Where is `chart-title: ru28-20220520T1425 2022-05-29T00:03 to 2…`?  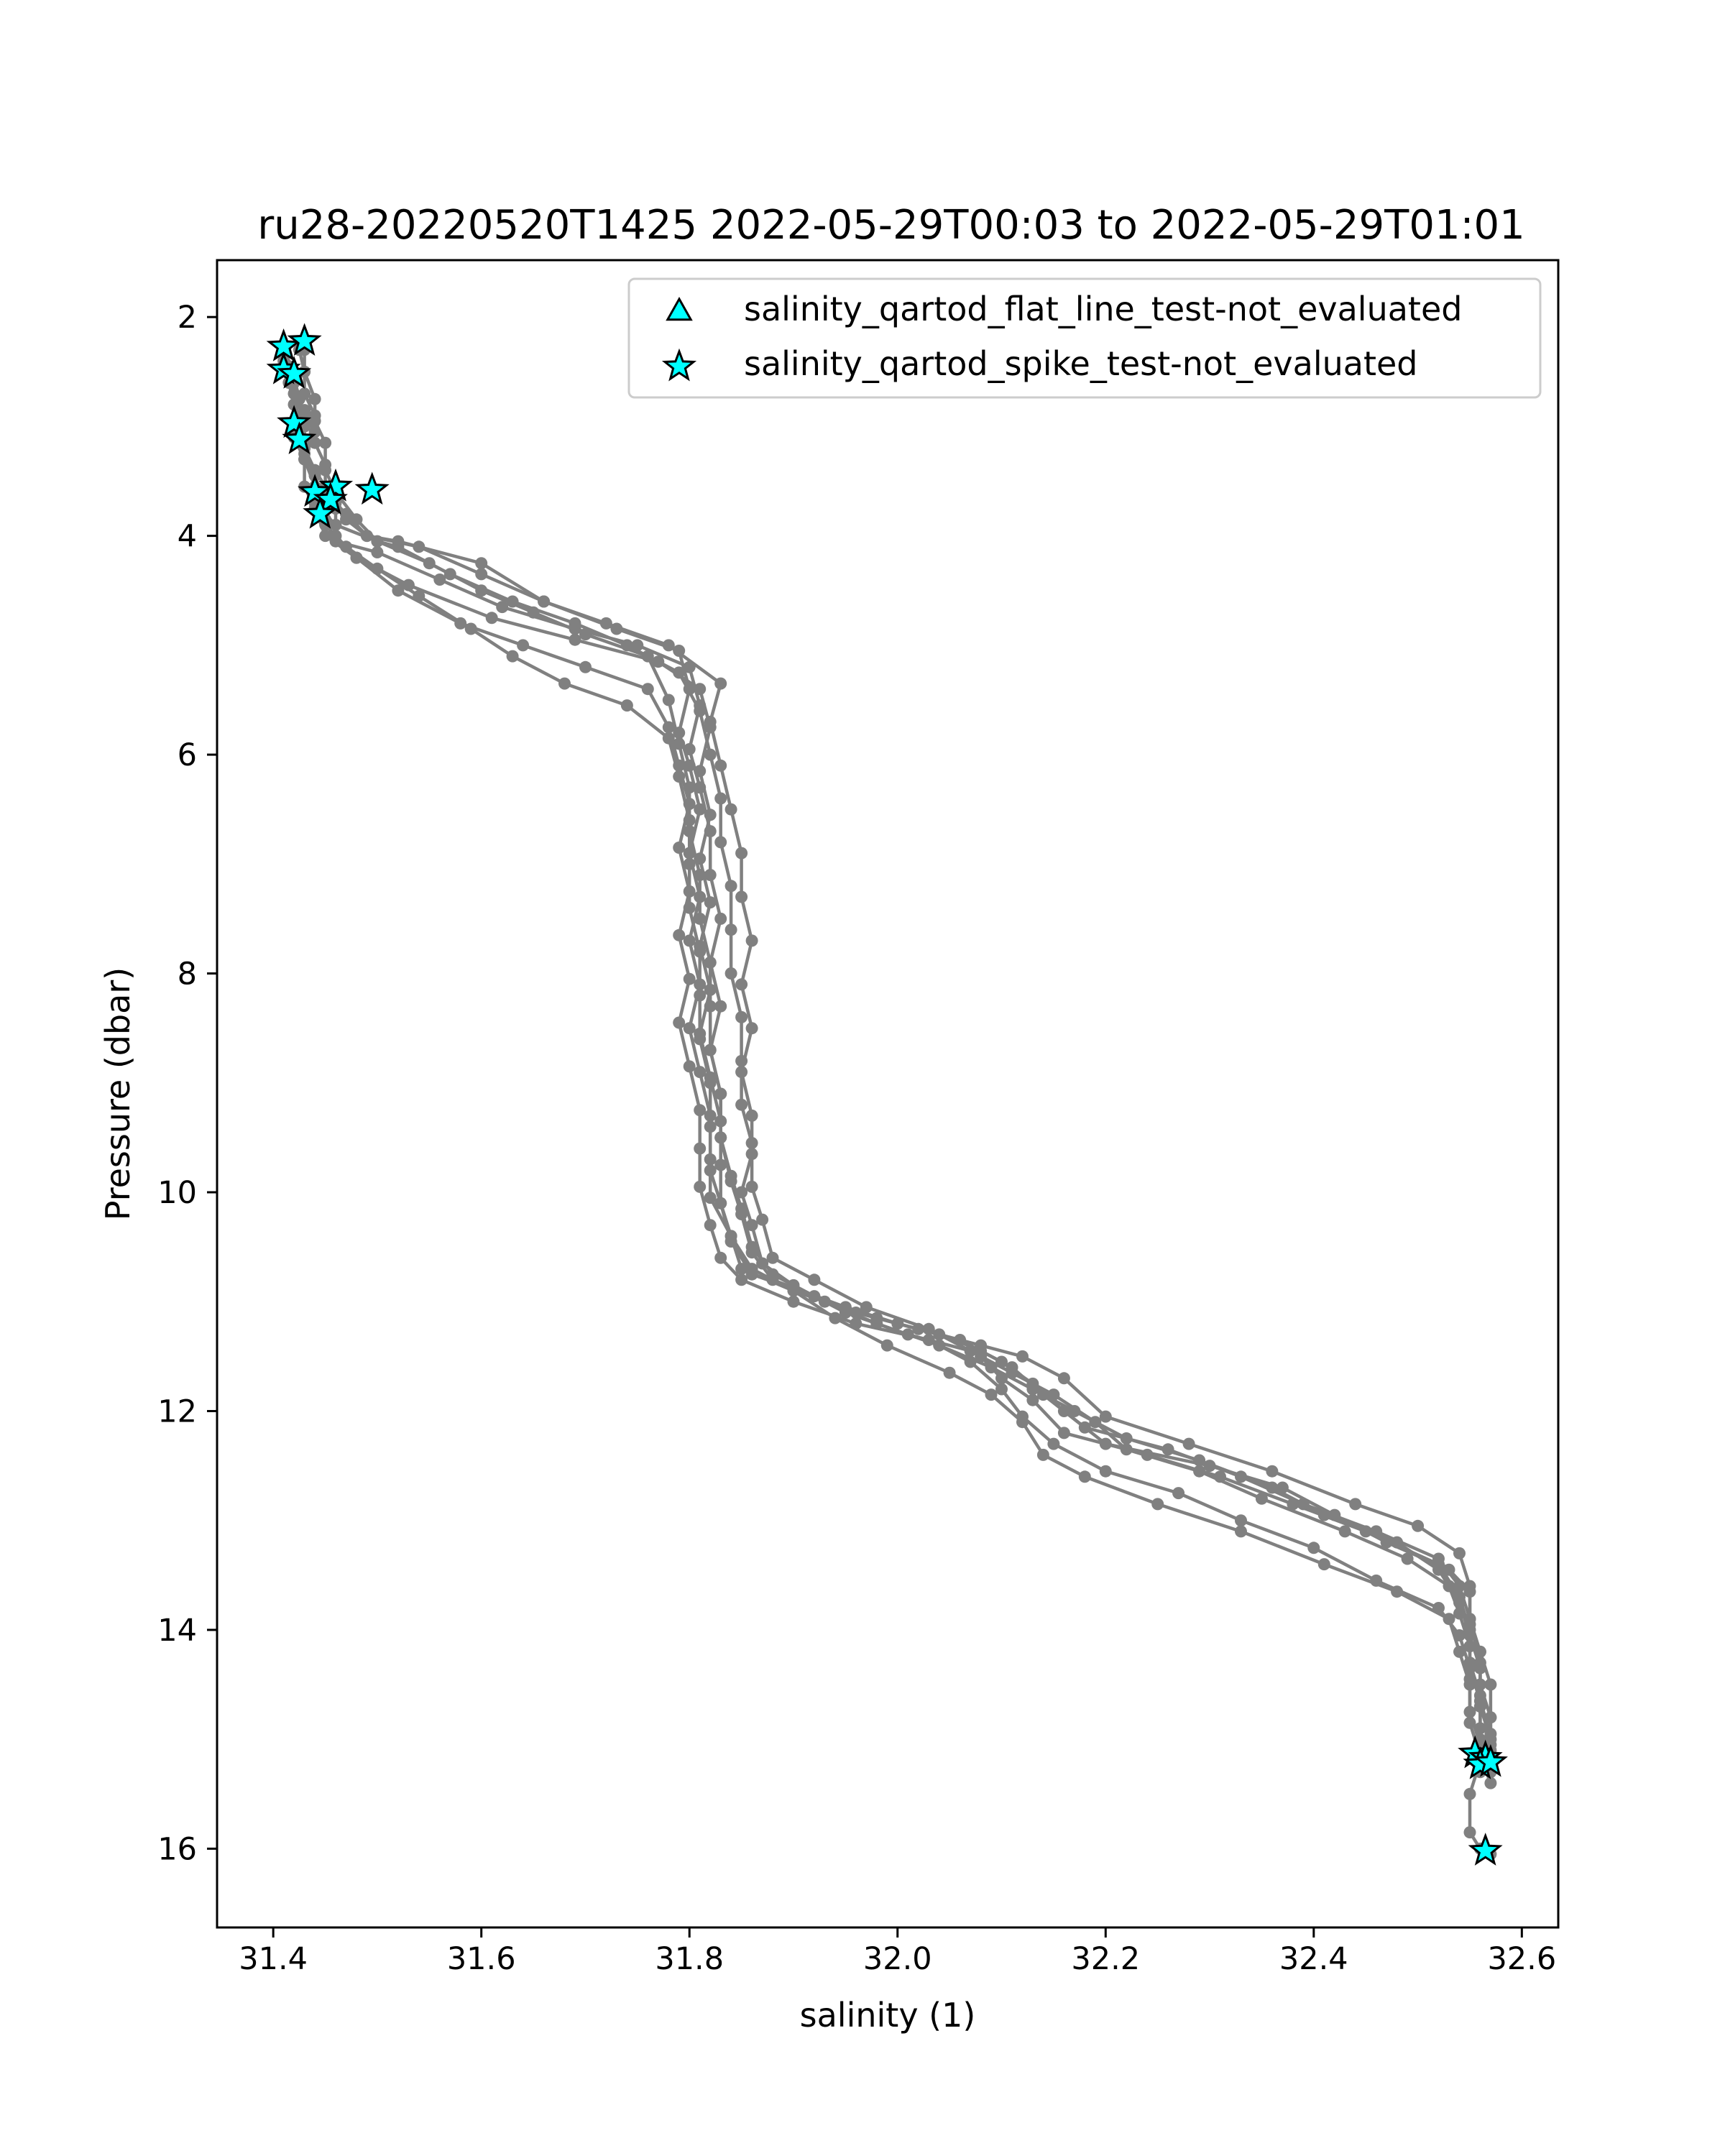
chart-title: ru28-20220520T1425 2022-05-29T00:03 to 2… is located at coordinates (890, 225).